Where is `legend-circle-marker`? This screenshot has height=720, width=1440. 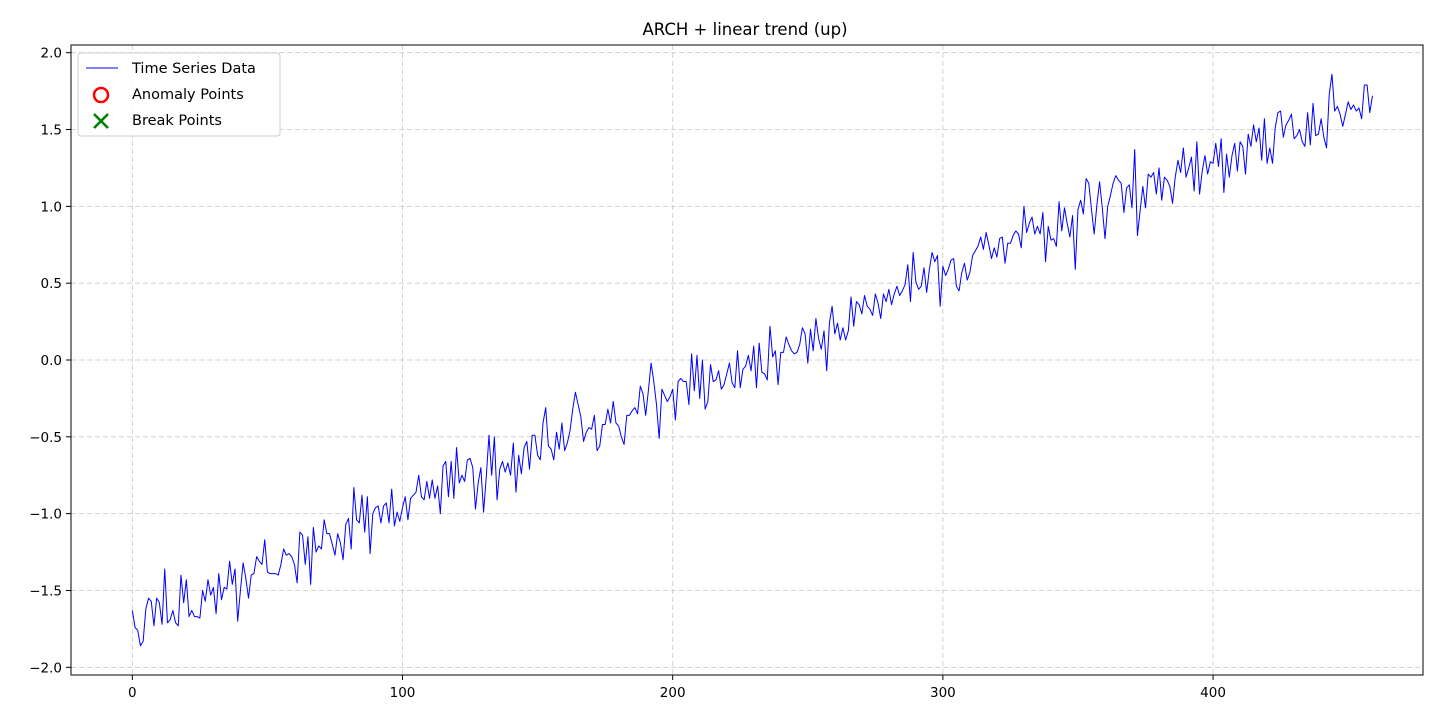 legend-circle-marker is located at coordinates (101, 95).